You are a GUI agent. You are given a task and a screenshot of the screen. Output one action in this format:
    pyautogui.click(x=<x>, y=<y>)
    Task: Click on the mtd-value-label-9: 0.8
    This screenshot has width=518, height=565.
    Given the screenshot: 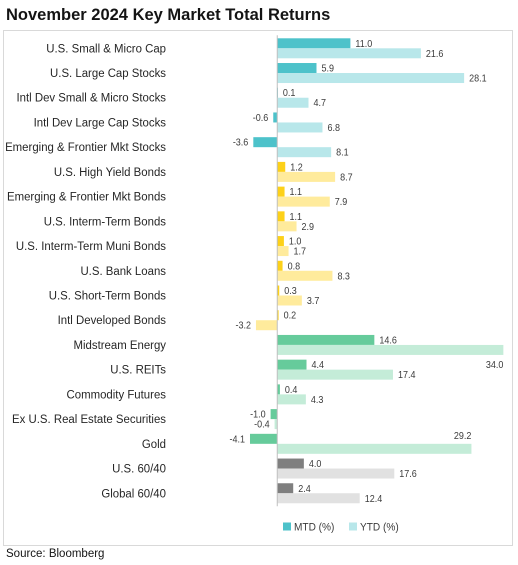 What is the action you would take?
    pyautogui.click(x=294, y=267)
    